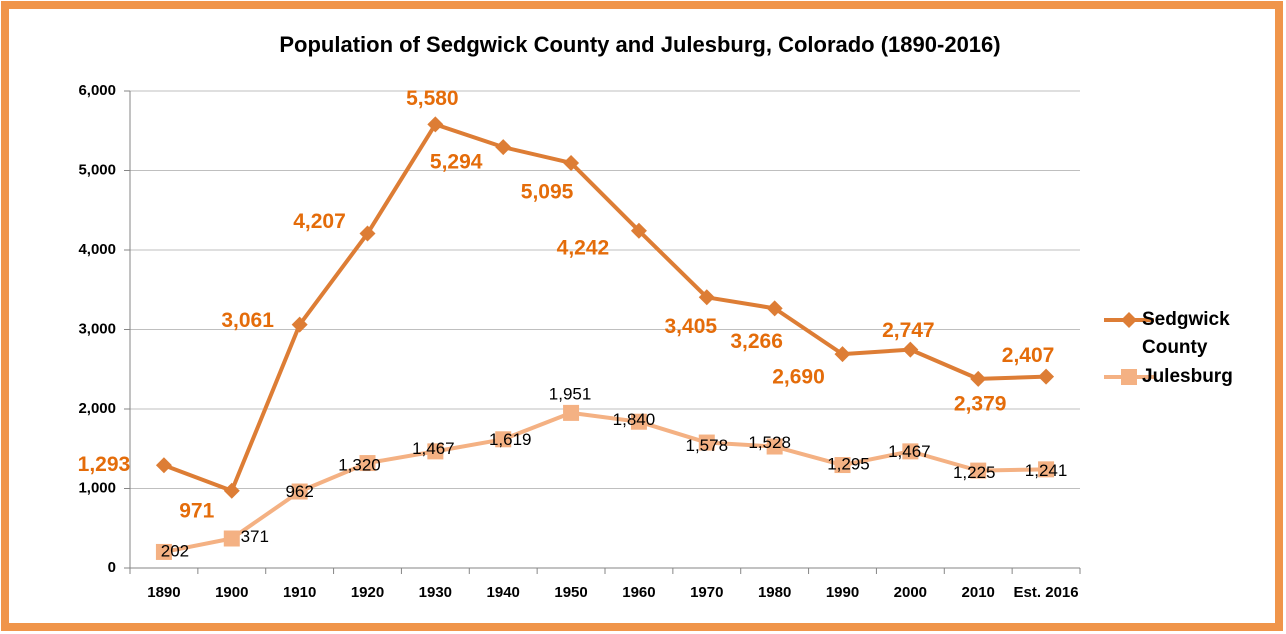  I want to click on data-label: 202, so click(175, 550).